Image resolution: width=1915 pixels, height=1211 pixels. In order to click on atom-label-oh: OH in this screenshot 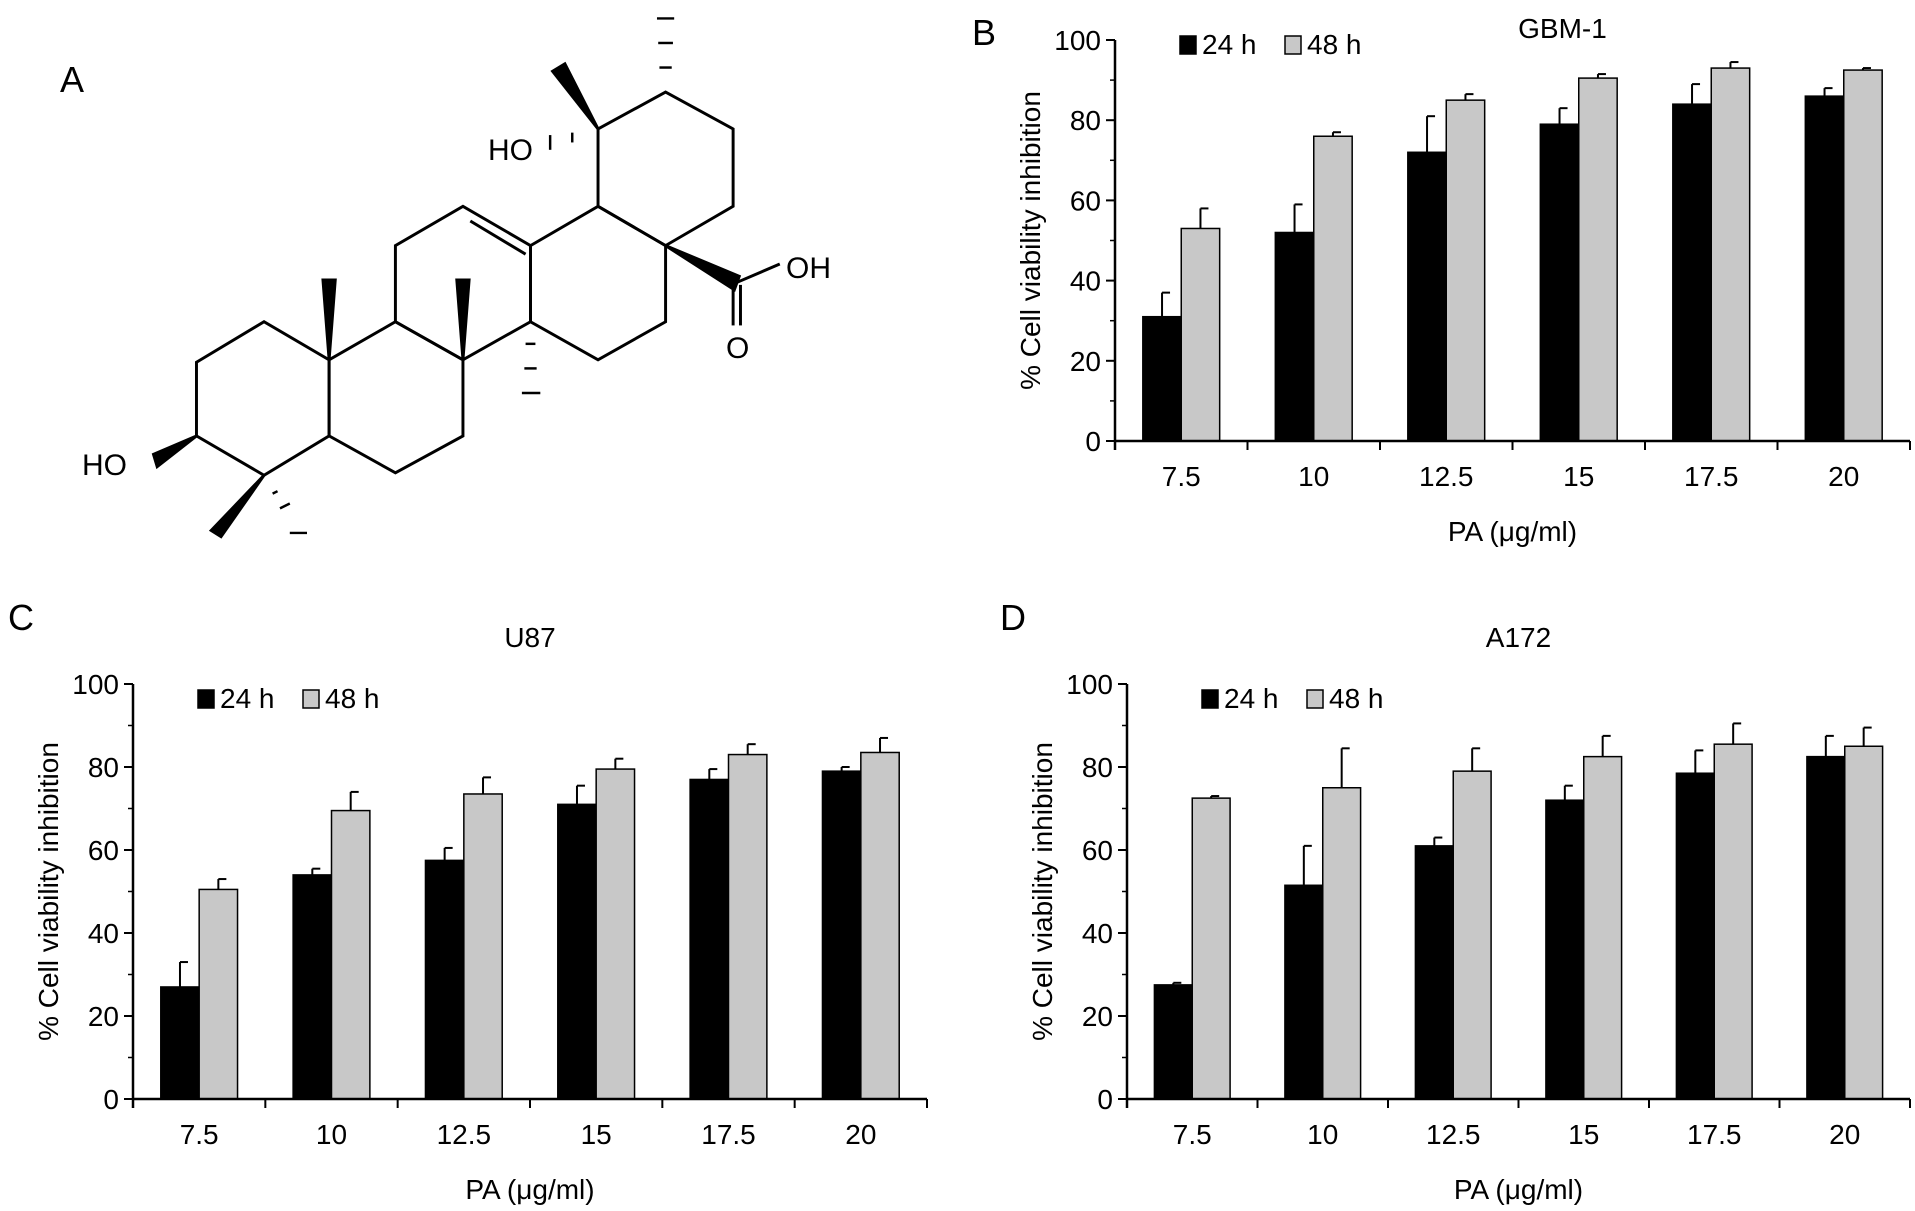, I will do `click(808, 268)`.